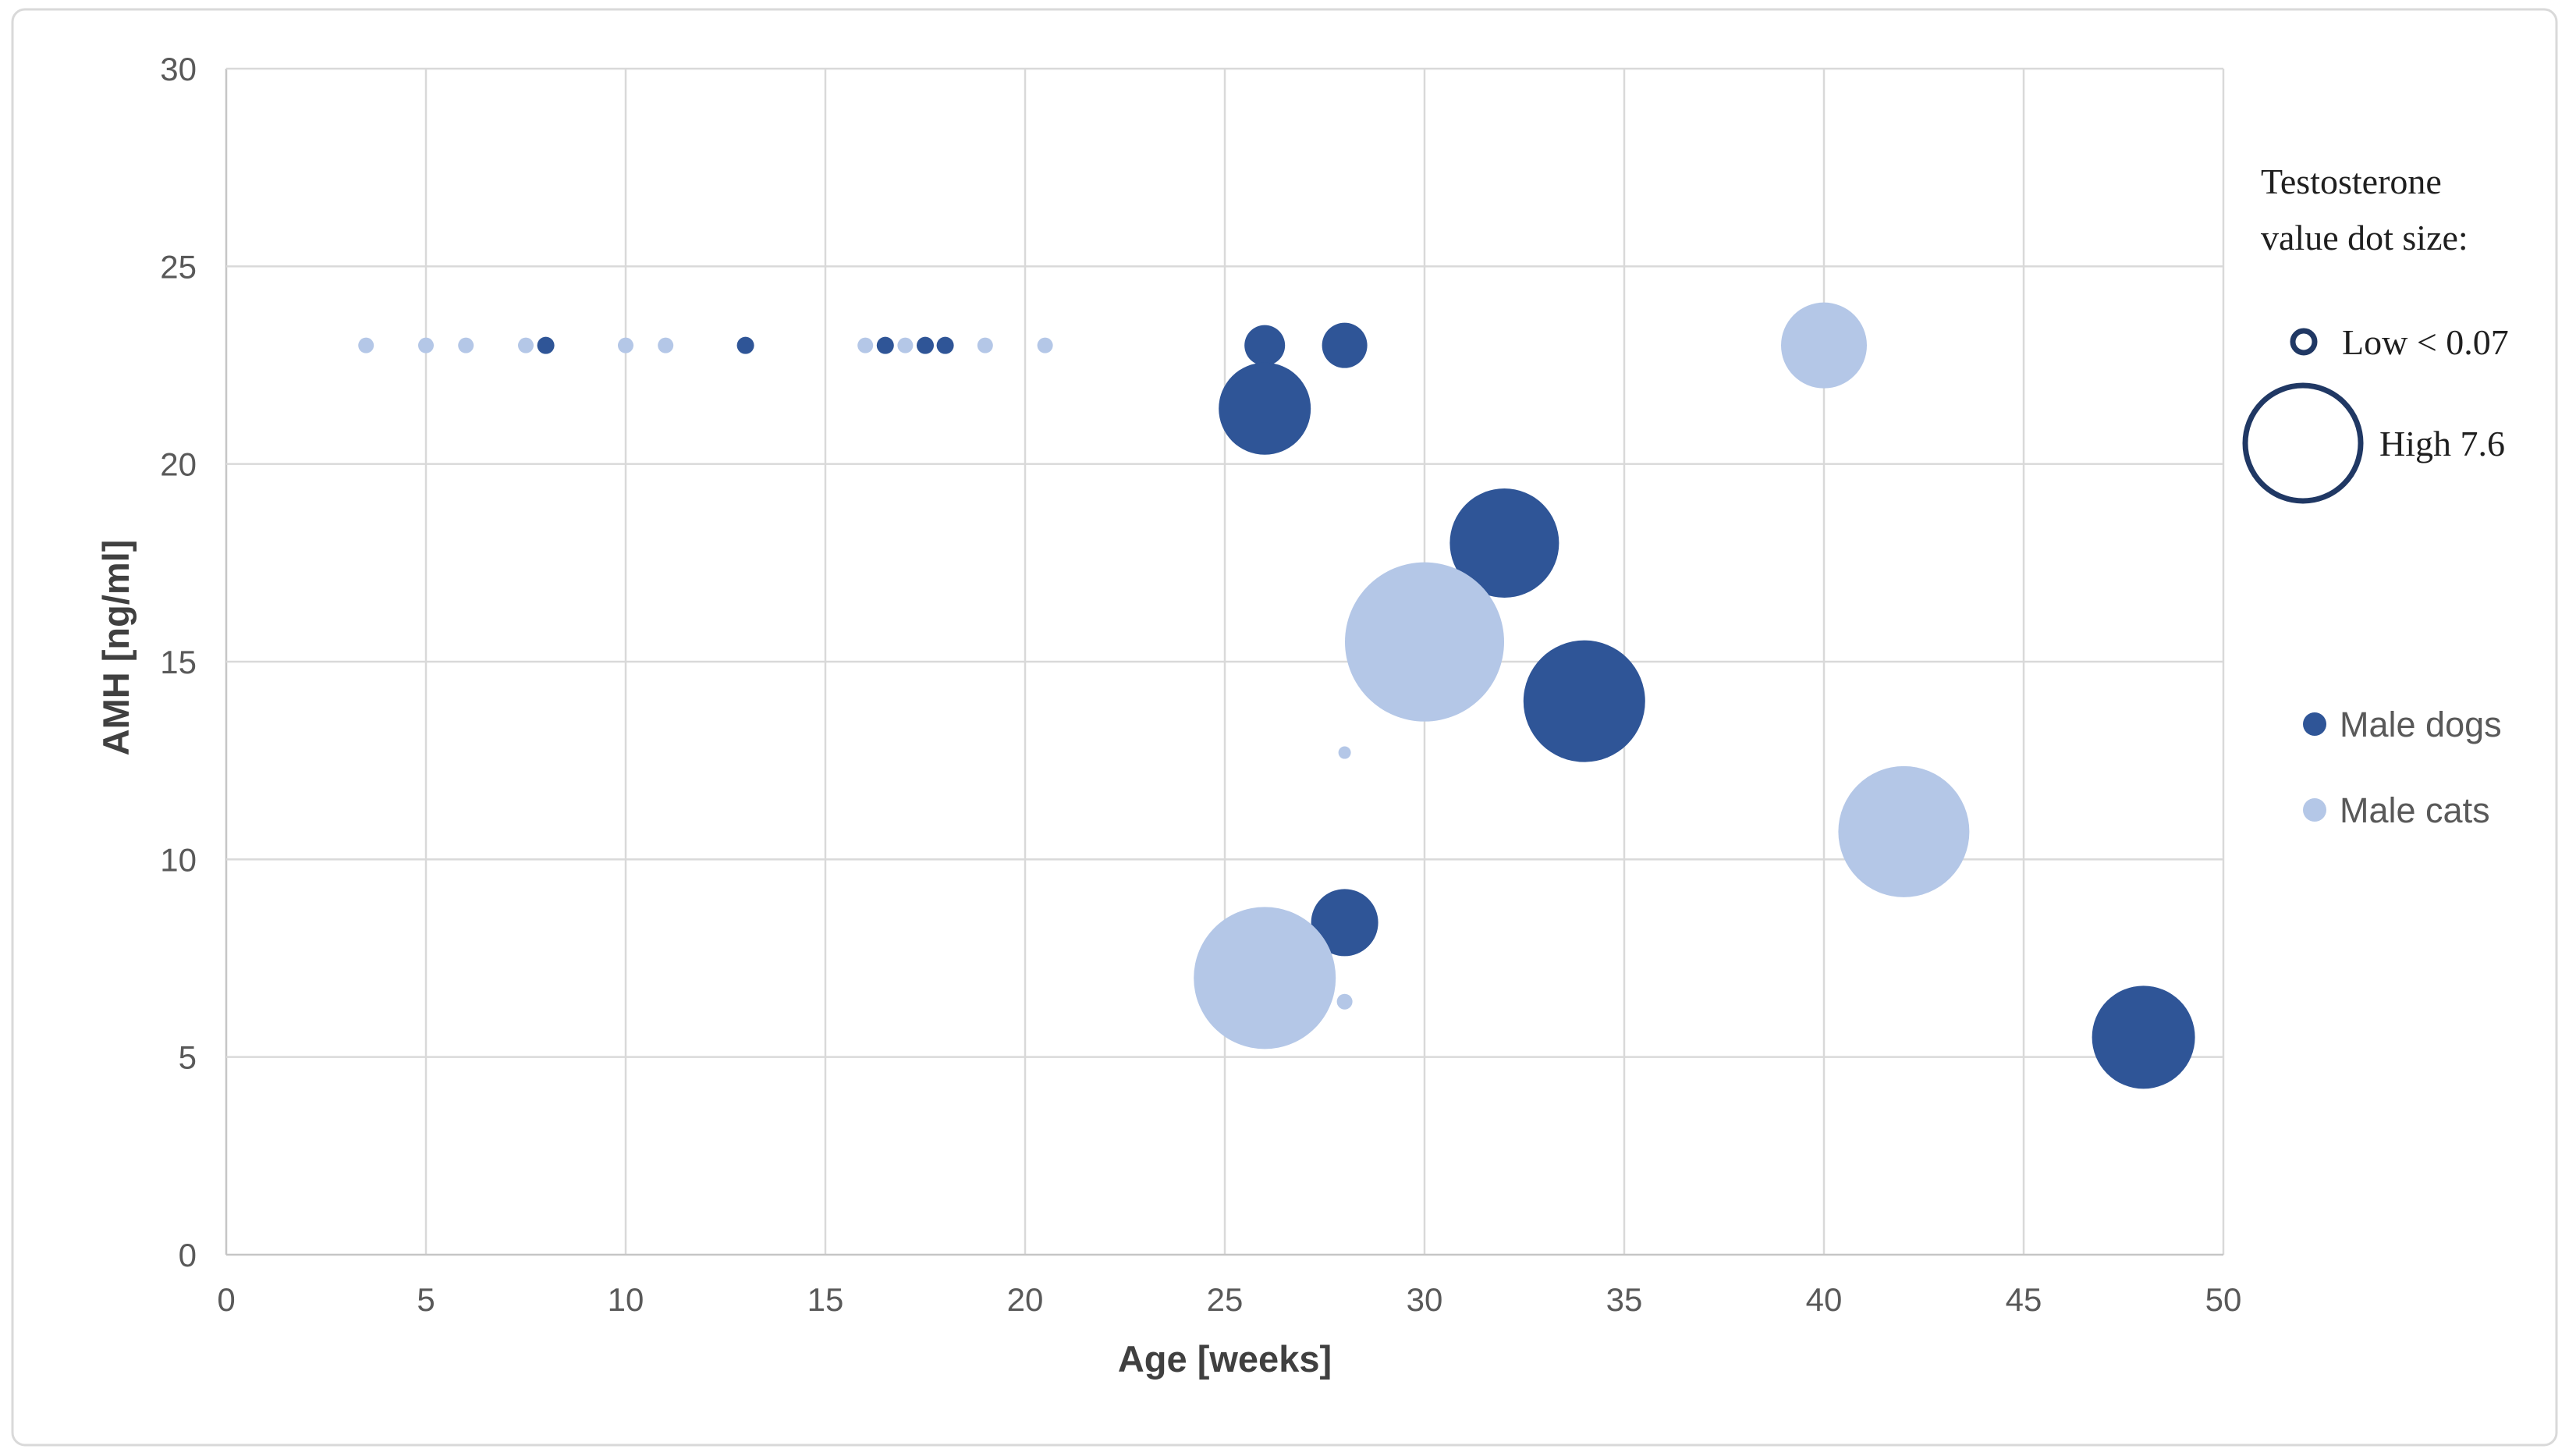 This screenshot has width=2576, height=1456. I want to click on x-tick-label: 30, so click(1425, 1299).